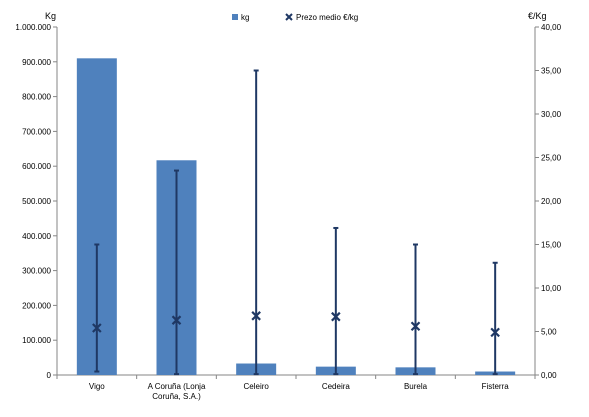  What do you see at coordinates (551, 158) in the screenshot?
I see `right-tick-label: 25,00` at bounding box center [551, 158].